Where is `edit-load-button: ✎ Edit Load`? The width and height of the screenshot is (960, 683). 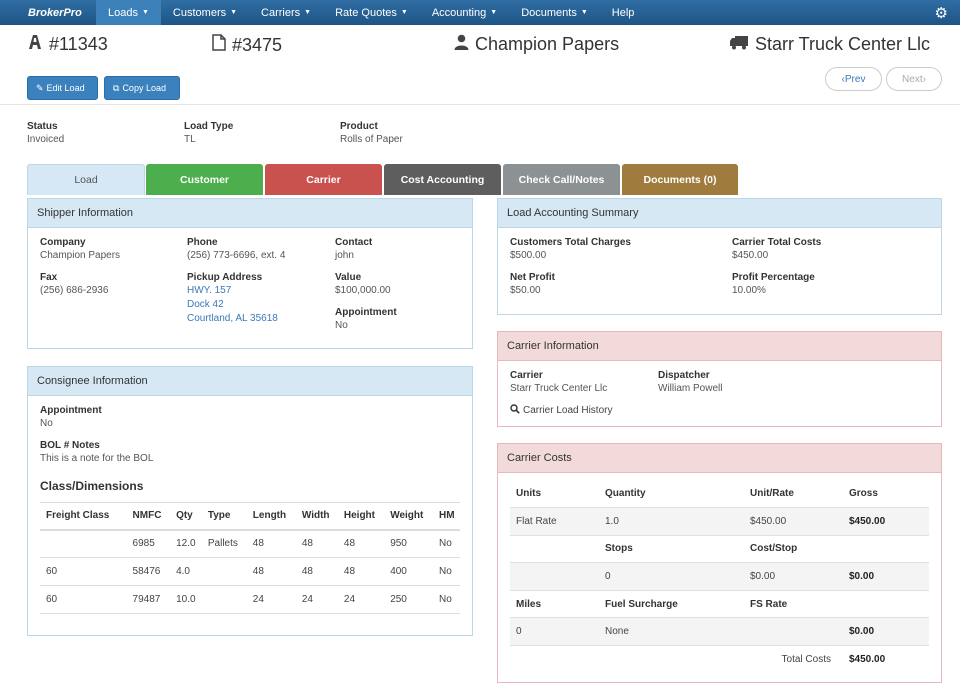
edit-load-button: ✎ Edit Load is located at coordinates (62, 88).